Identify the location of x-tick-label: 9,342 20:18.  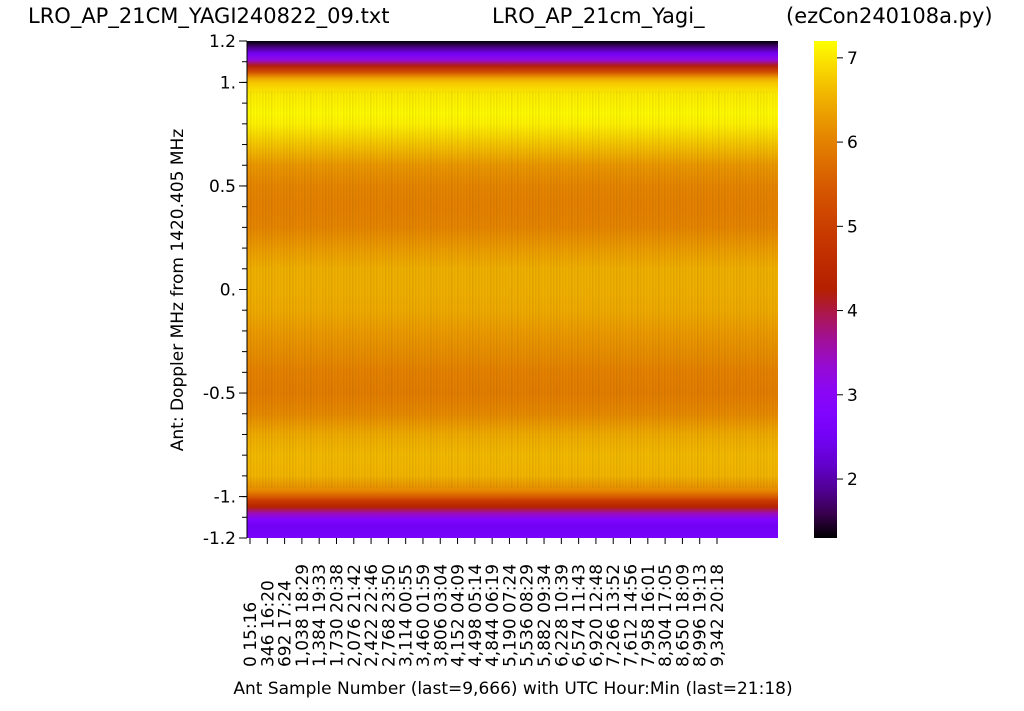
(718, 615).